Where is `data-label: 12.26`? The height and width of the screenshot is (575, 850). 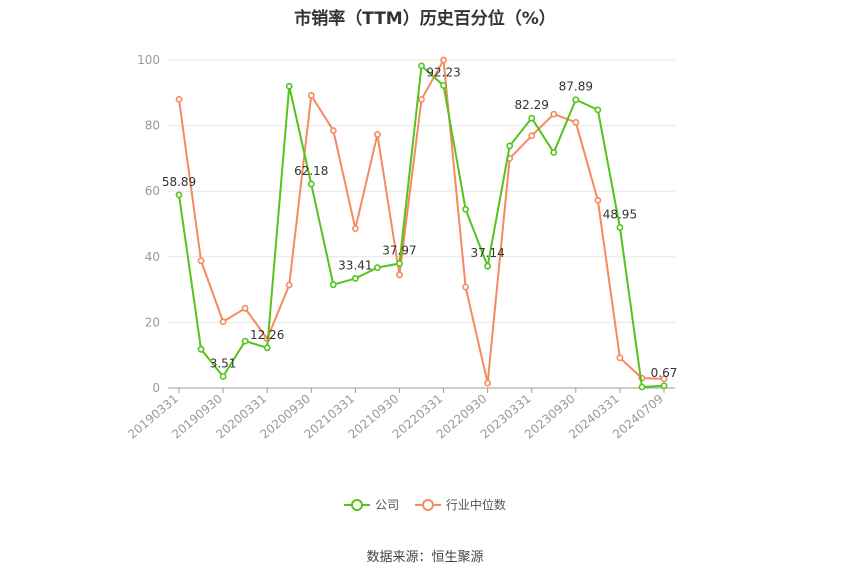
data-label: 12.26 is located at coordinates (267, 335).